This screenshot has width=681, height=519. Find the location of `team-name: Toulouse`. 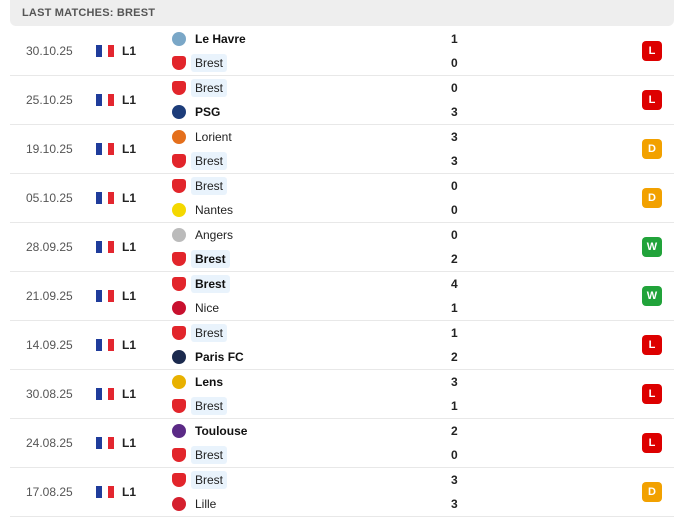

team-name: Toulouse is located at coordinates (221, 431).